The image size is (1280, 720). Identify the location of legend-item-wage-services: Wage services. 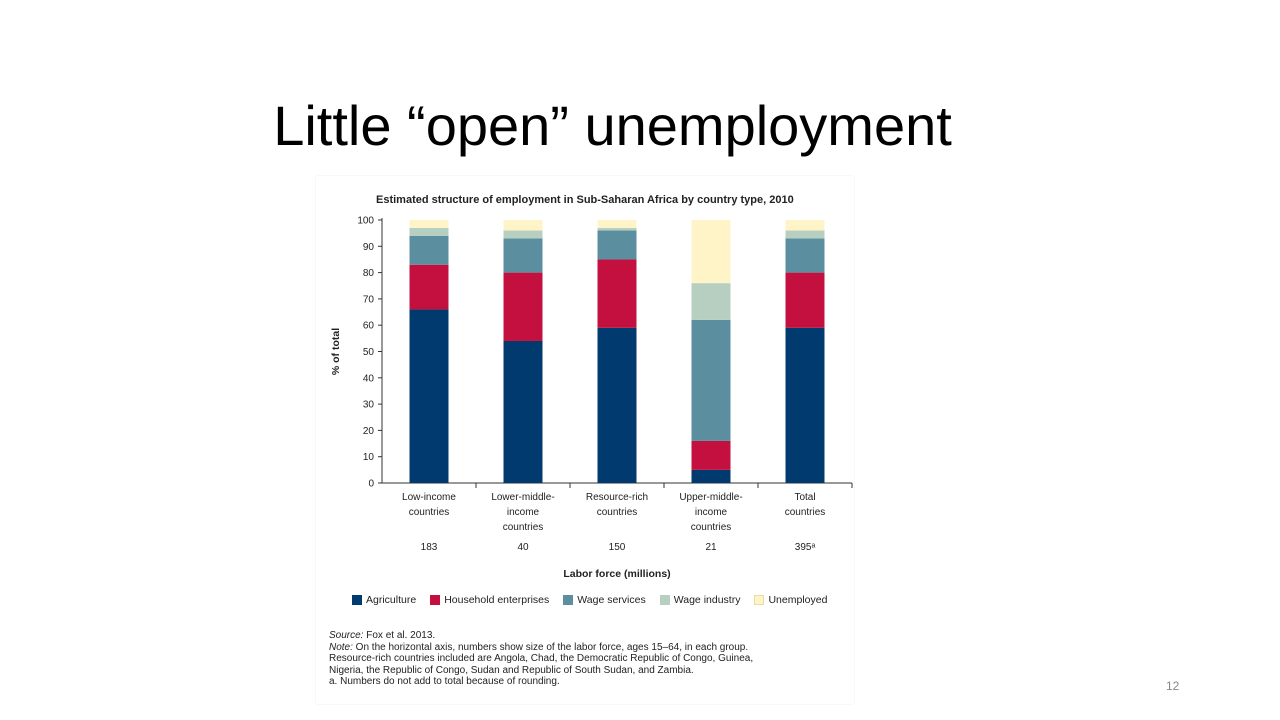
(604, 600).